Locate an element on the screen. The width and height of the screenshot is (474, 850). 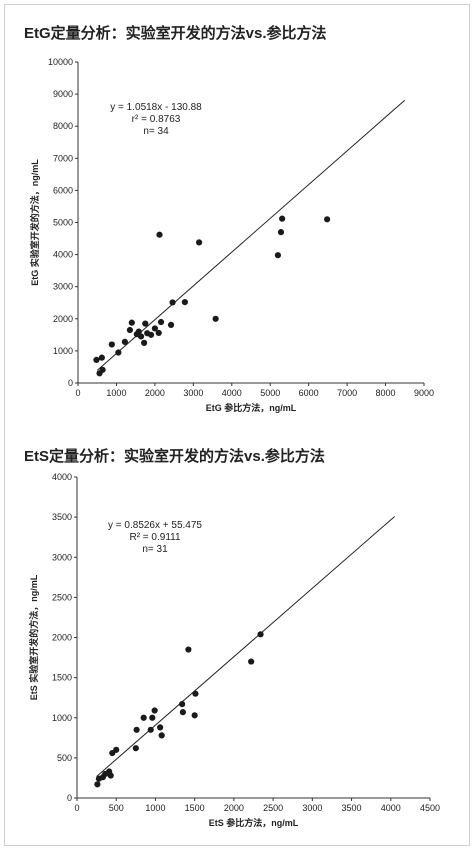
etg-x-tick-label: 4000 is located at coordinates (232, 393).